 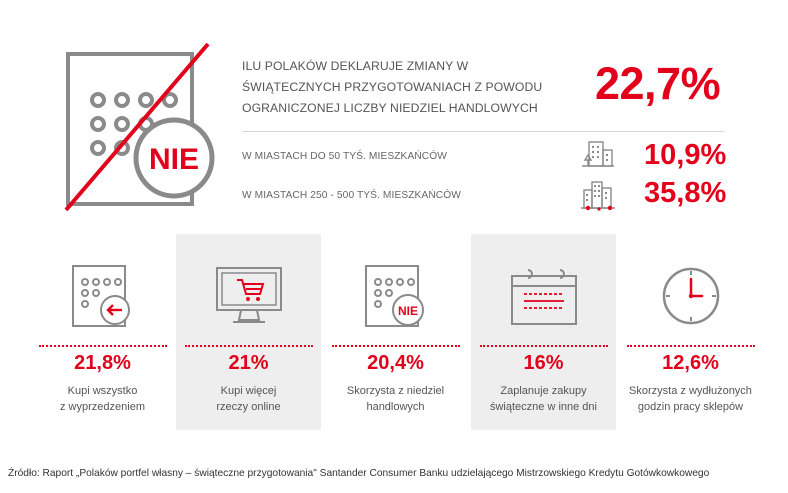 What do you see at coordinates (101, 296) in the screenshot?
I see `calendar-arrow-icon` at bounding box center [101, 296].